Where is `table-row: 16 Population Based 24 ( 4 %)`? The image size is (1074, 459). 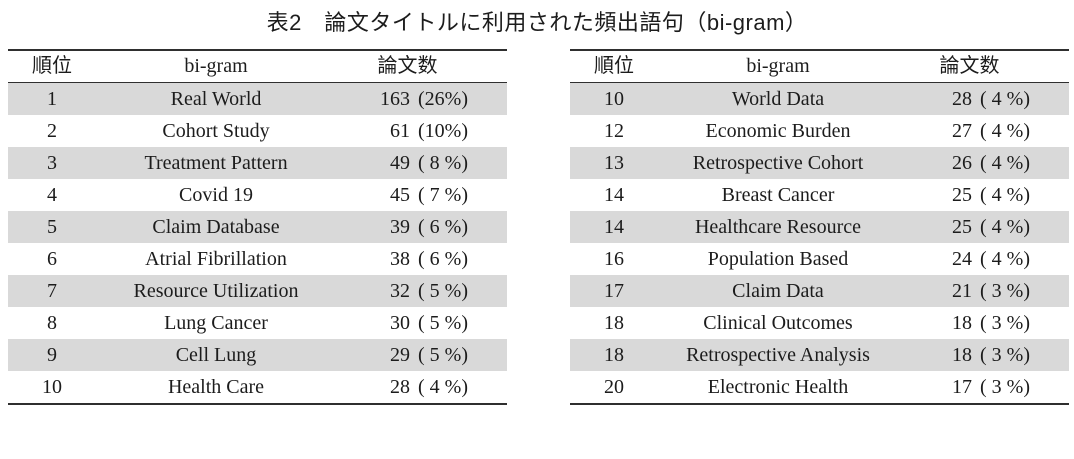 table-row: 16 Population Based 24 ( 4 %) is located at coordinates (819, 259).